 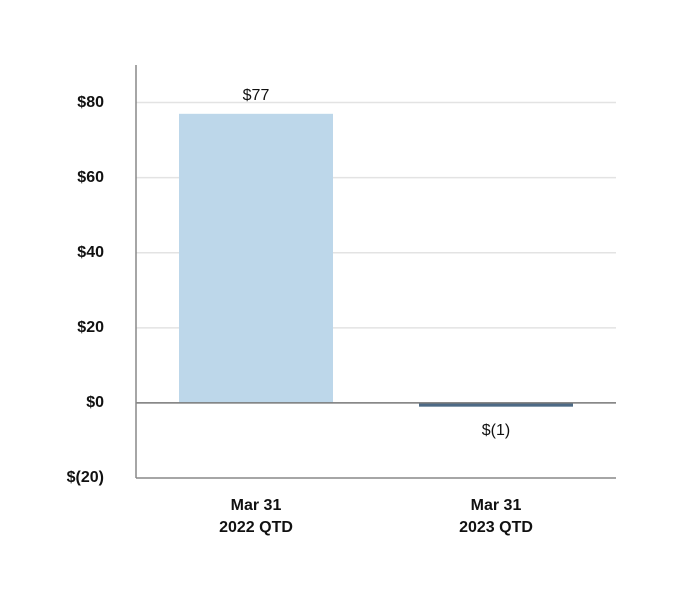 What do you see at coordinates (85, 477) in the screenshot?
I see `y-tick-label: $(20)` at bounding box center [85, 477].